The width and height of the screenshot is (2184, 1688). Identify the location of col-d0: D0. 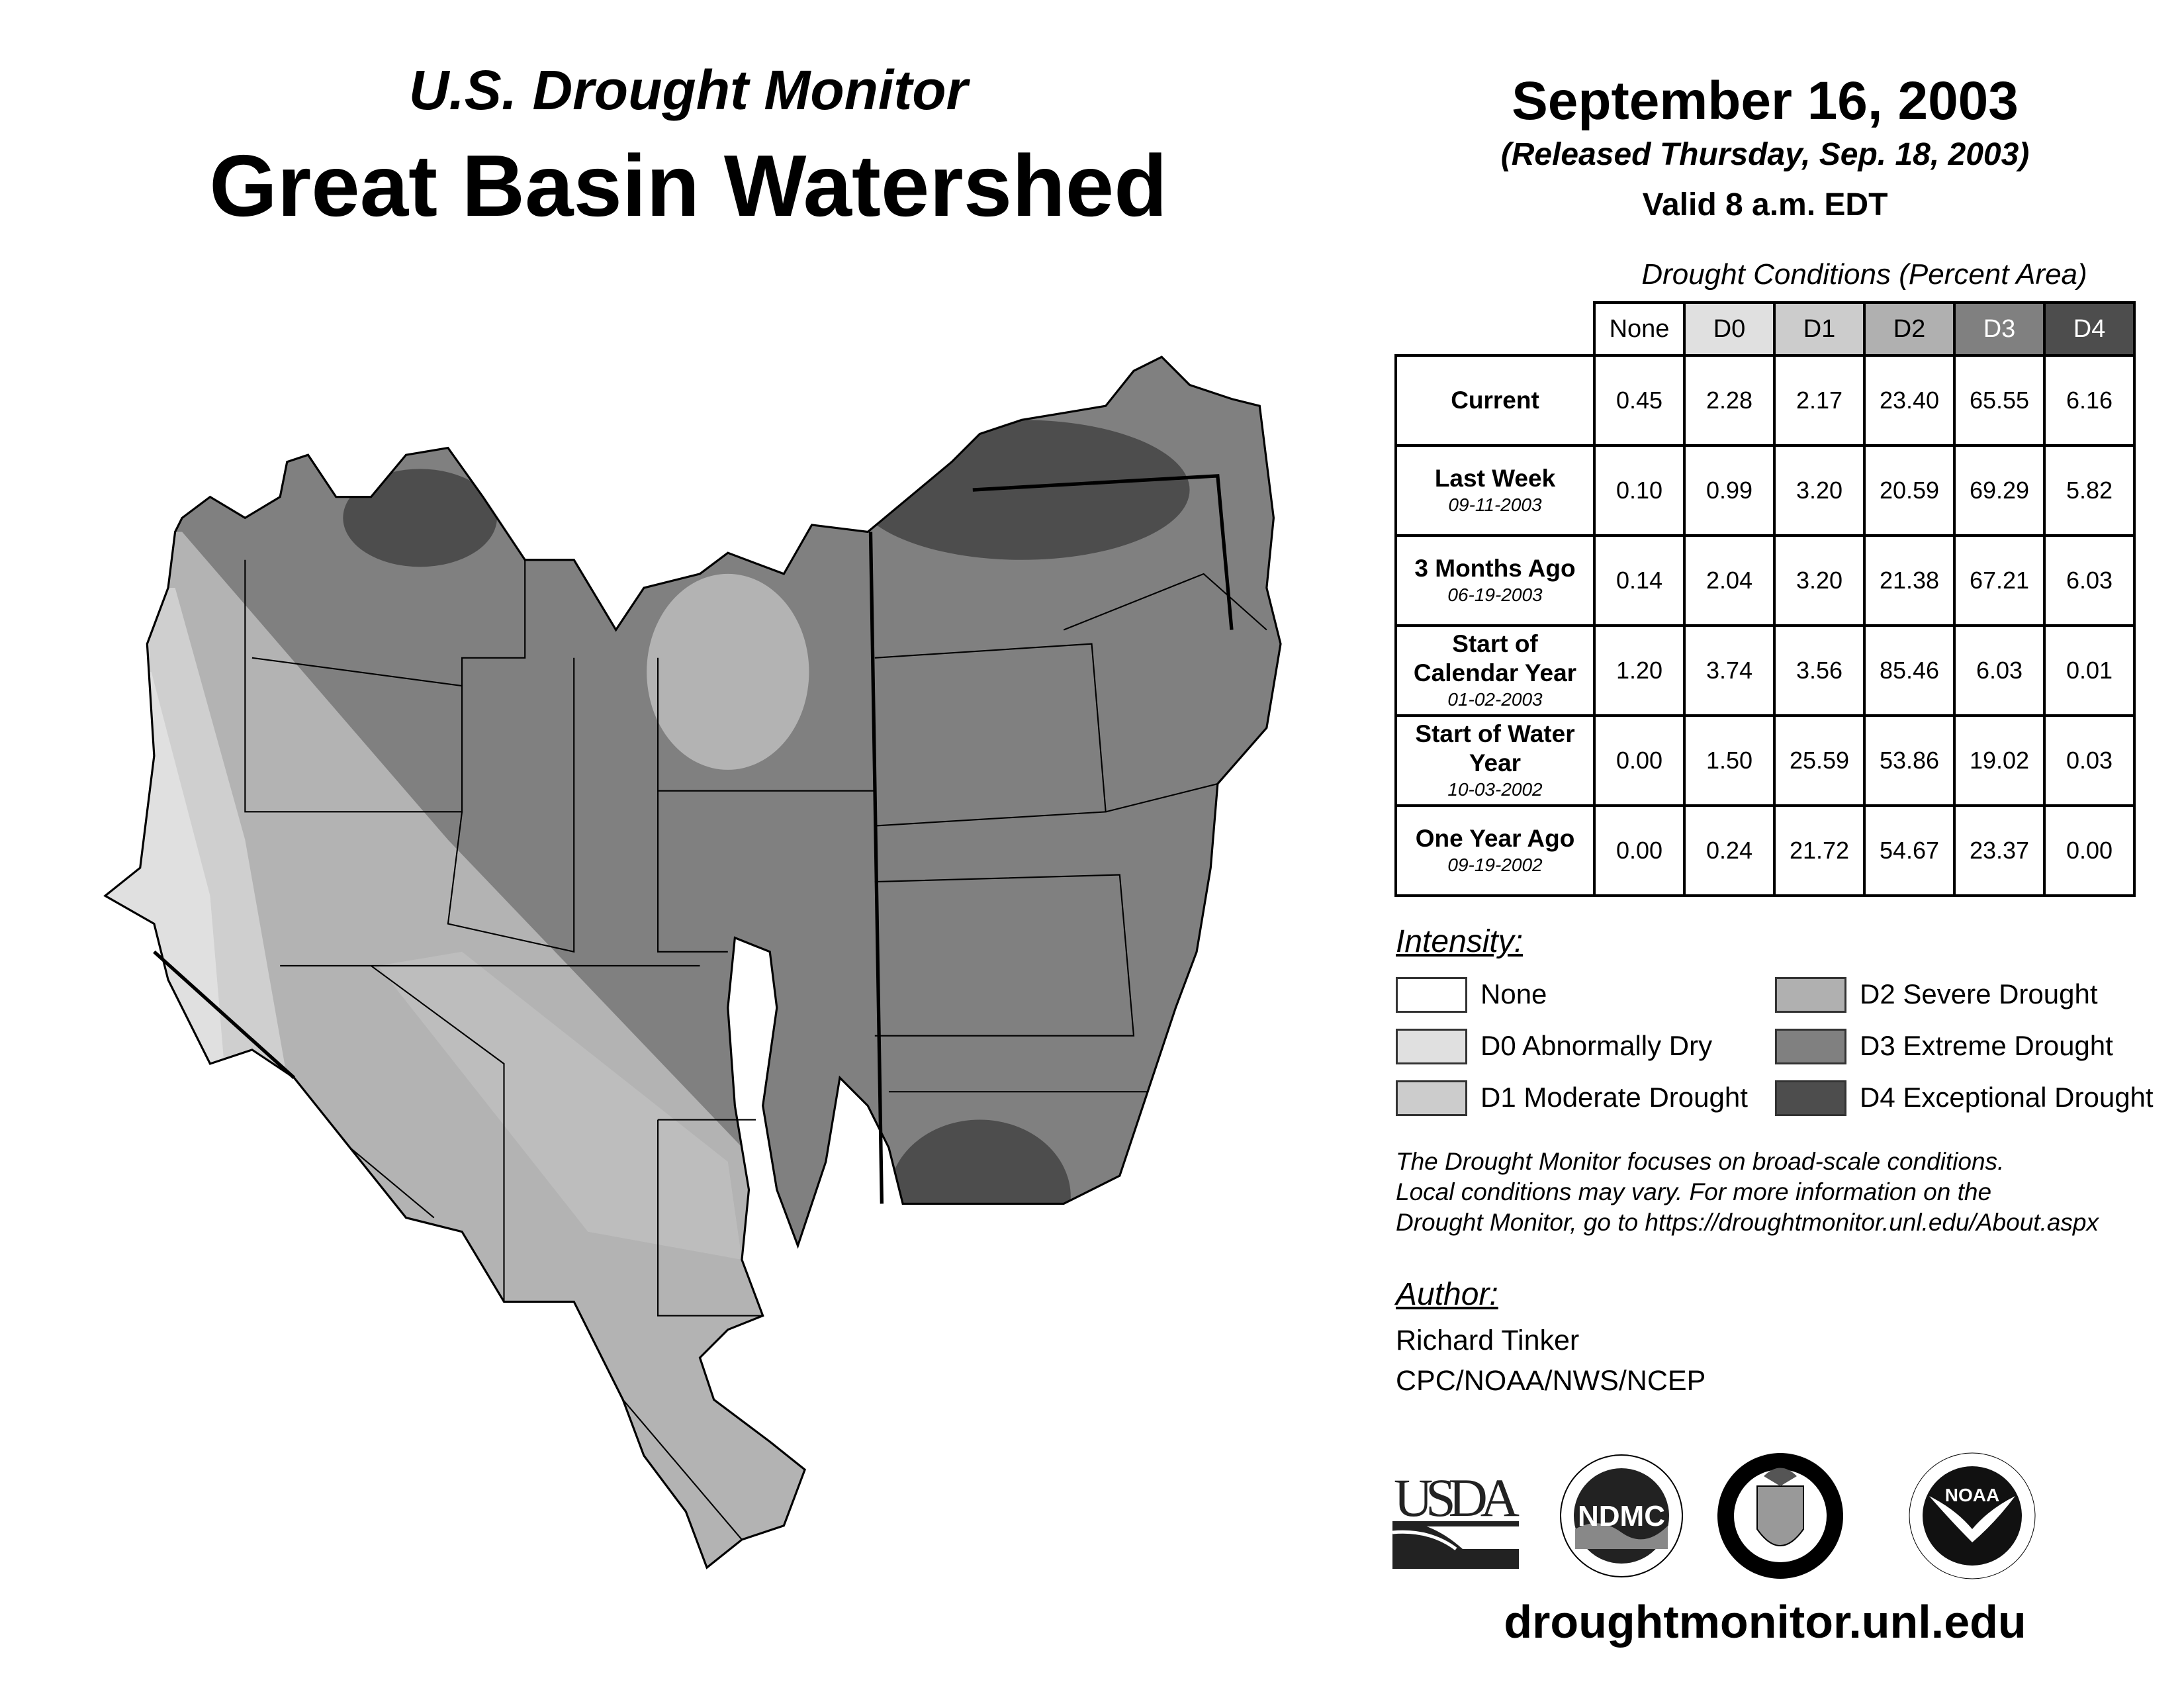
(1729, 329).